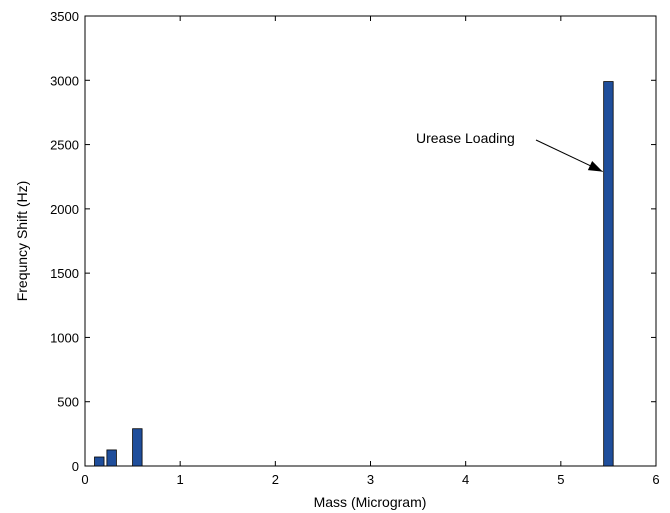 This screenshot has height=513, width=670. I want to click on y-tick-label: 500, so click(68, 402).